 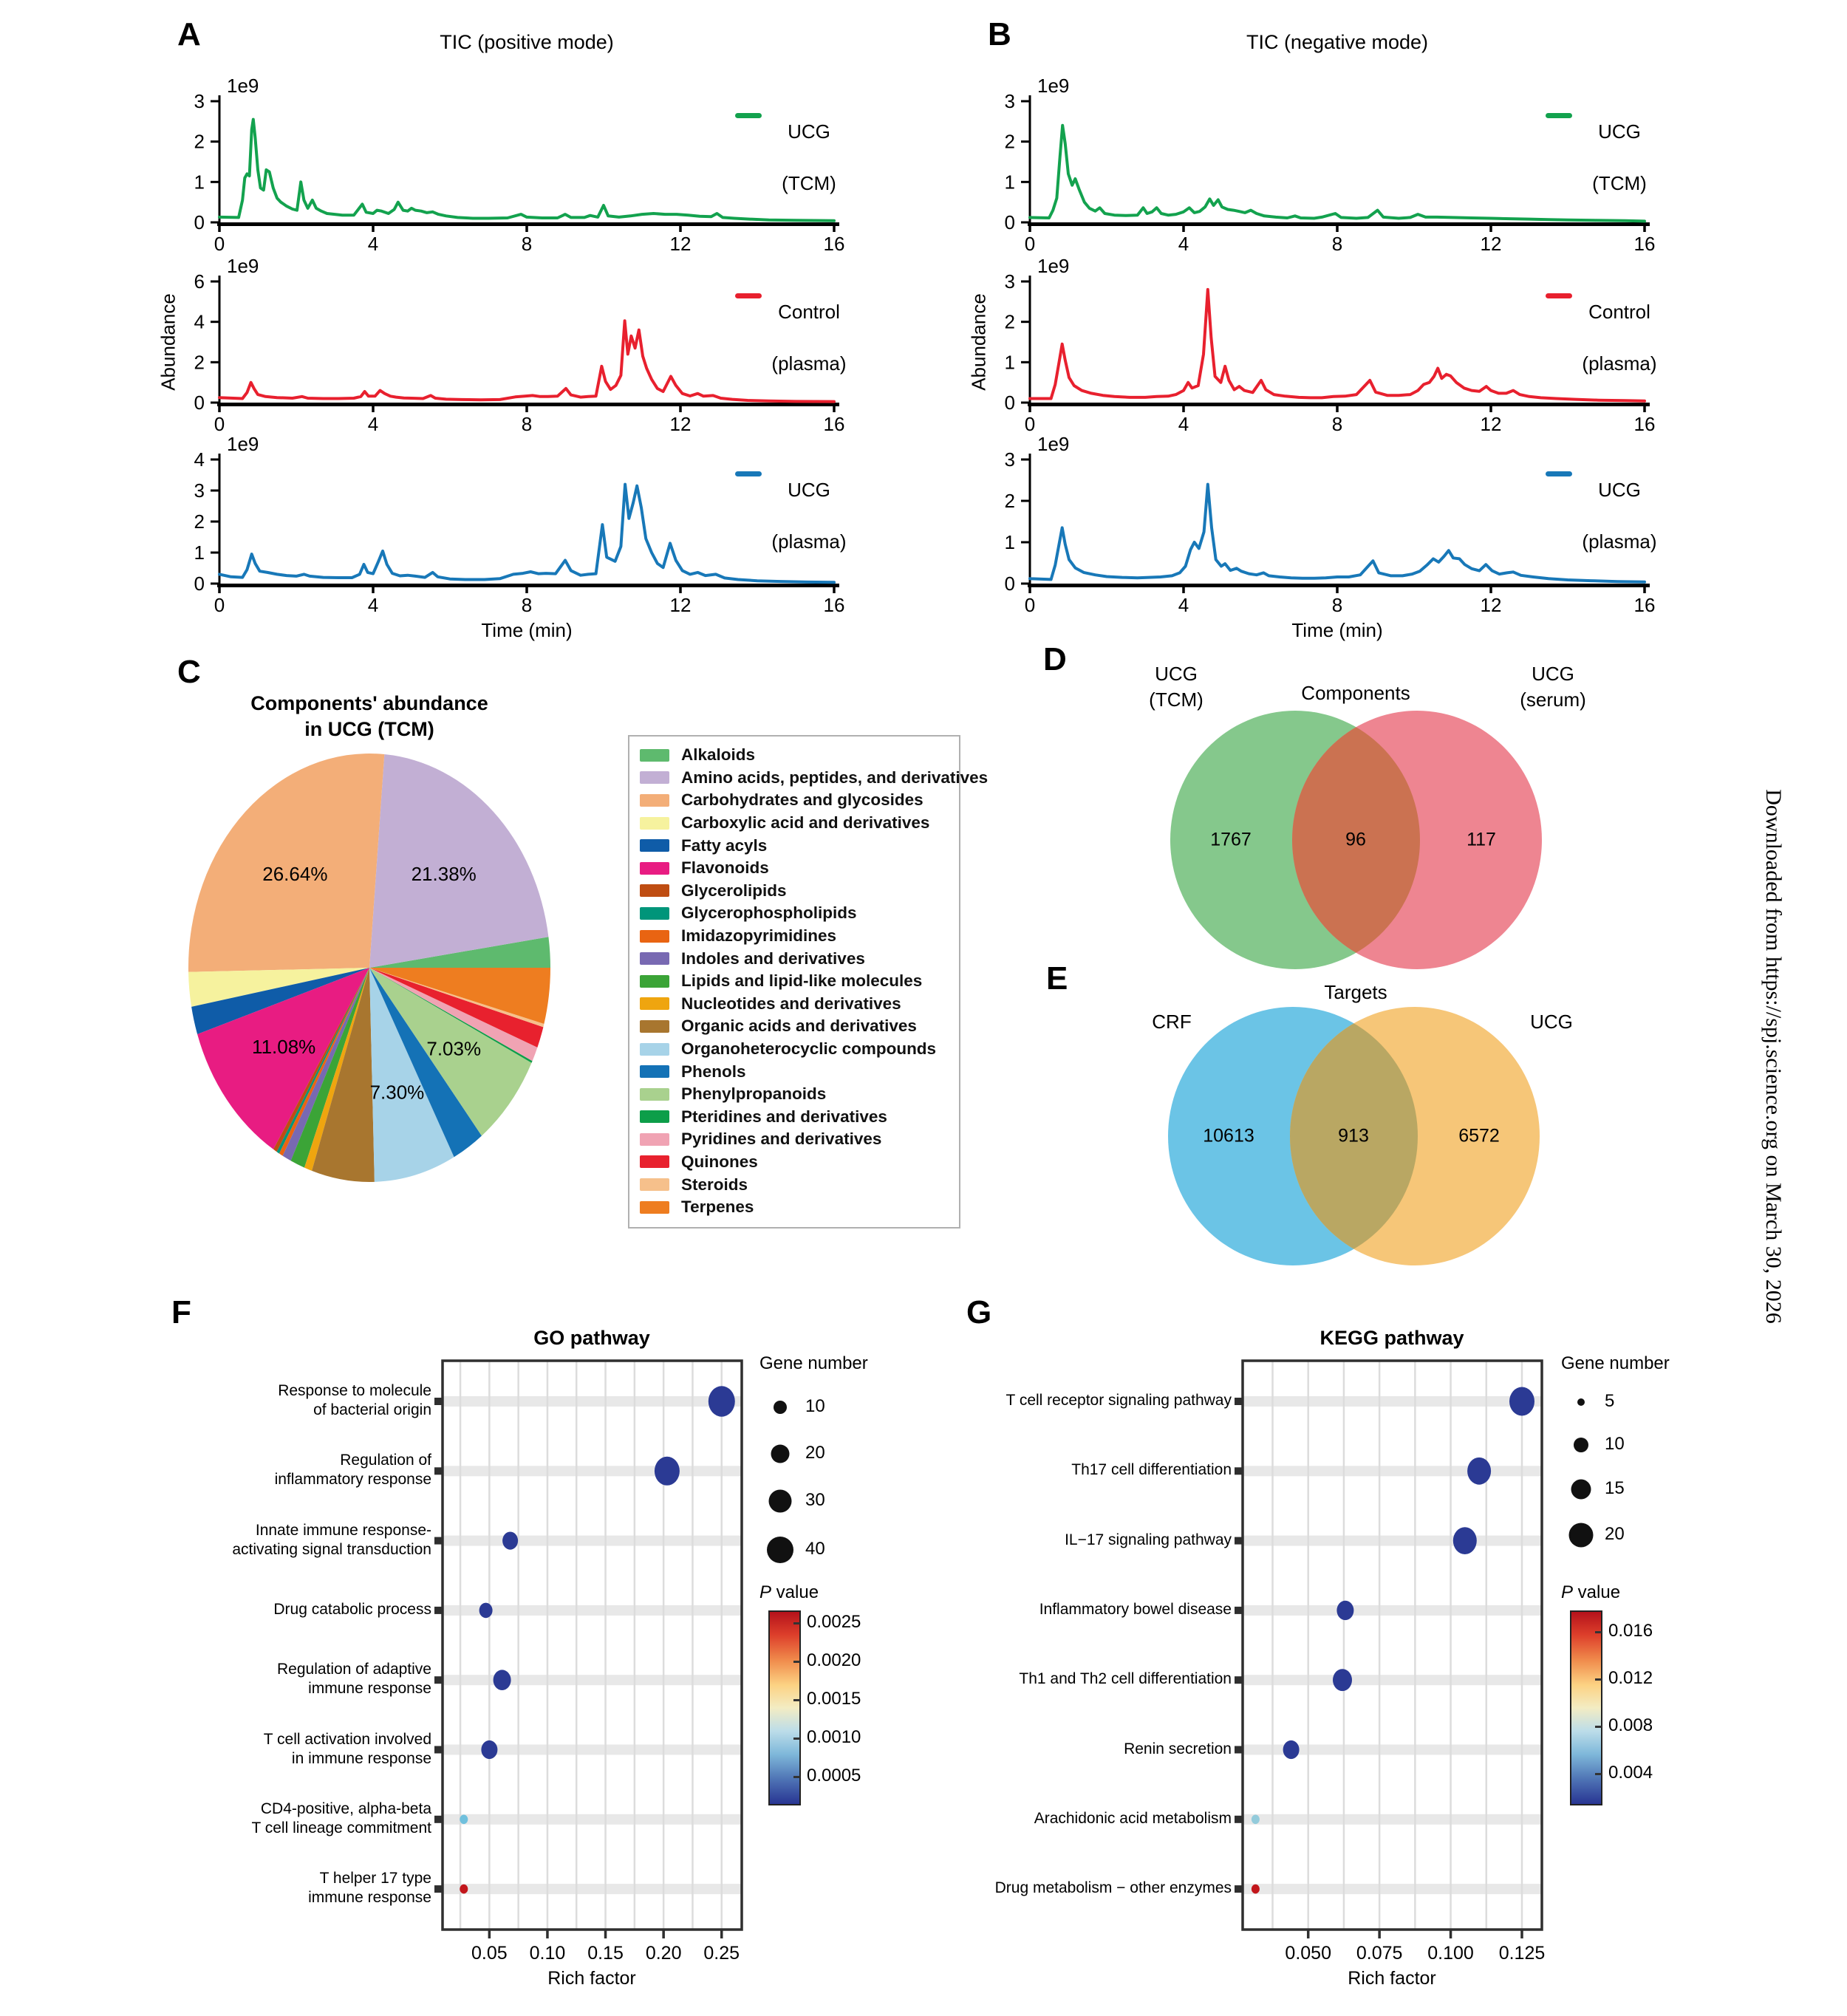 I want to click on pvalue-tick-label: 0.0015, so click(x=834, y=1699).